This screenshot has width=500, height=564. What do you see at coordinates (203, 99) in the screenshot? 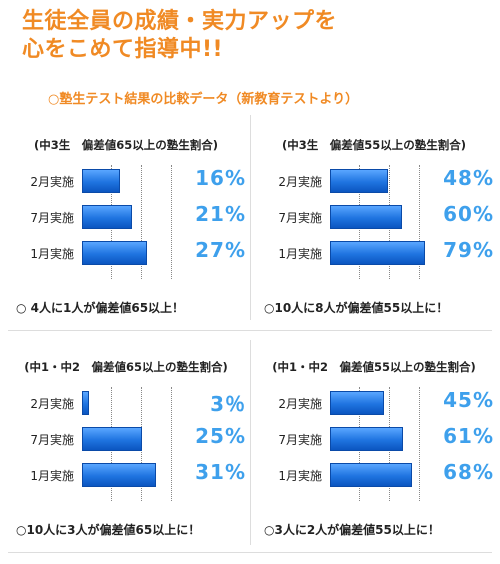
I see `comparison-subtitle: ○塾生テスト結果の比較データ（新教育テストより）` at bounding box center [203, 99].